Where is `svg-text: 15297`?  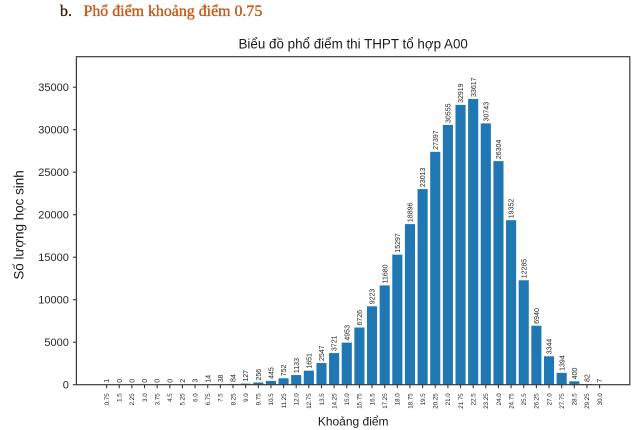 svg-text: 15297 is located at coordinates (398, 243).